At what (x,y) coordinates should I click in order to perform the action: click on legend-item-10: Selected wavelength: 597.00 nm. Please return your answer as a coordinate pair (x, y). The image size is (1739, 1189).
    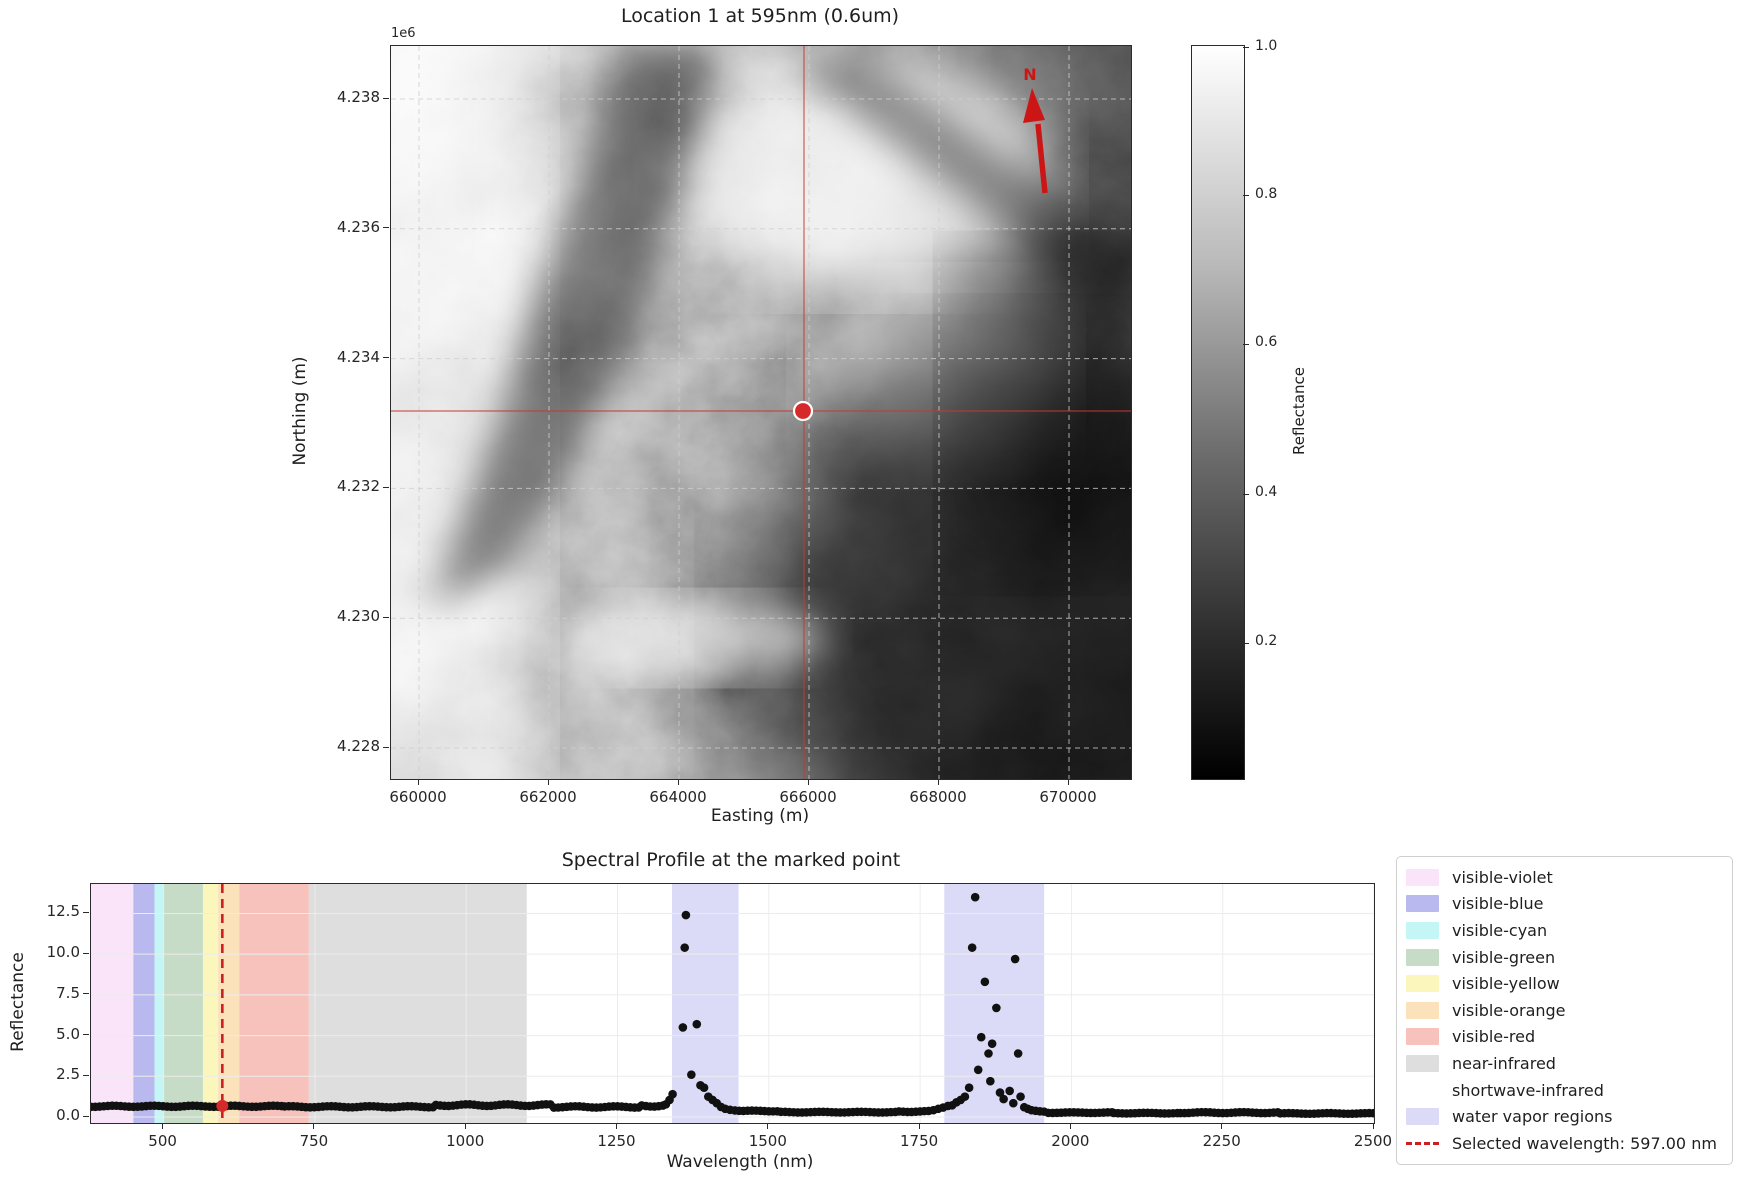
    Looking at the image, I should click on (1564, 1143).